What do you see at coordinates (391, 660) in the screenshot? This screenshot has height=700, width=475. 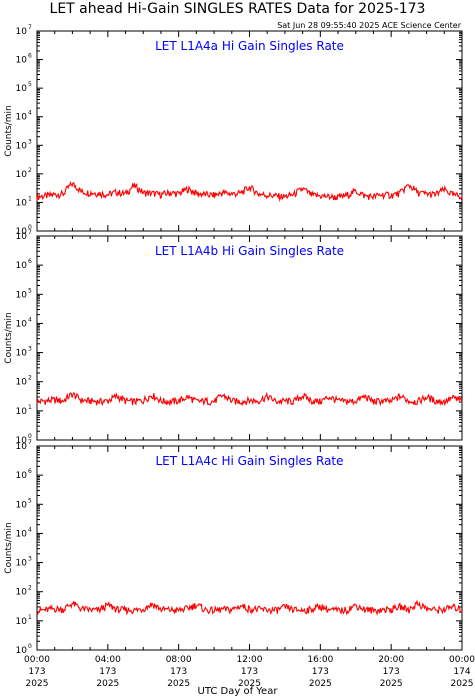 I see `x-tick-time: 20:00` at bounding box center [391, 660].